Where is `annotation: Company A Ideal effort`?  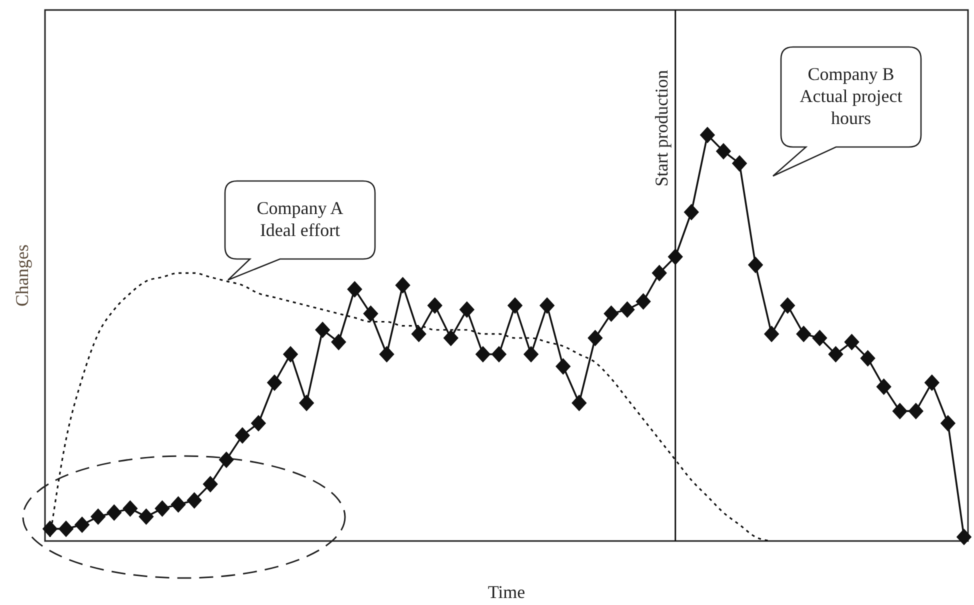
annotation: Company A Ideal effort is located at coordinates (300, 219).